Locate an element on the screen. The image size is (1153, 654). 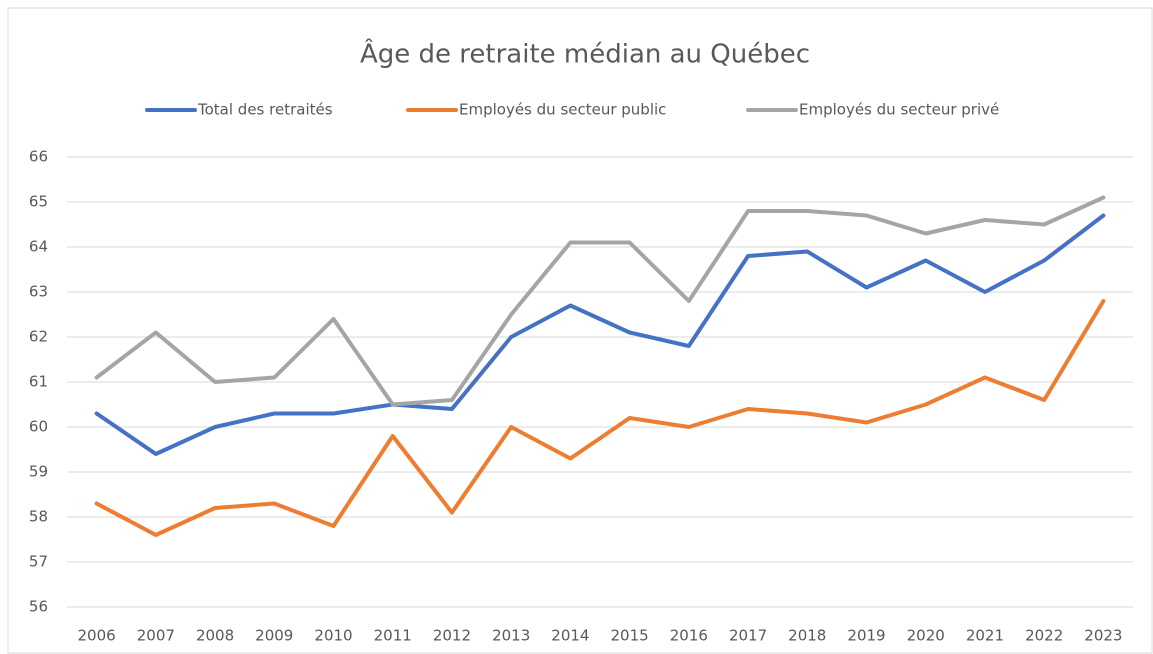
x-tick-label: 2007 is located at coordinates (156, 636).